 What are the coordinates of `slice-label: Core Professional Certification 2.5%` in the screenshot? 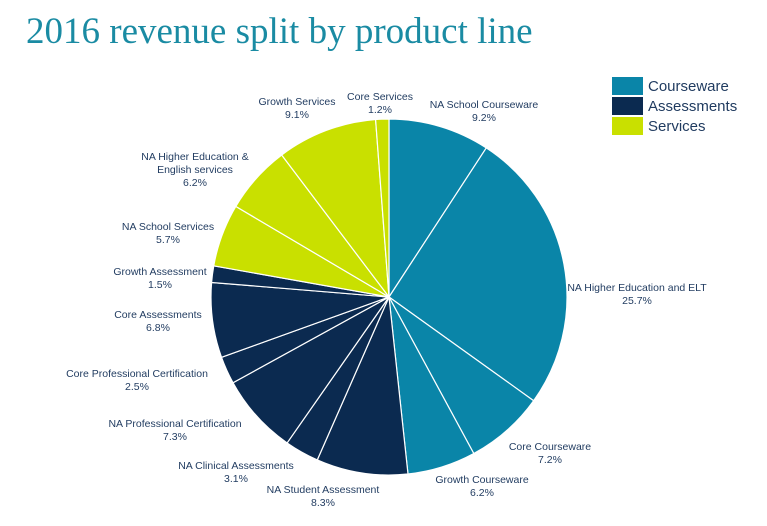 It's located at (137, 380).